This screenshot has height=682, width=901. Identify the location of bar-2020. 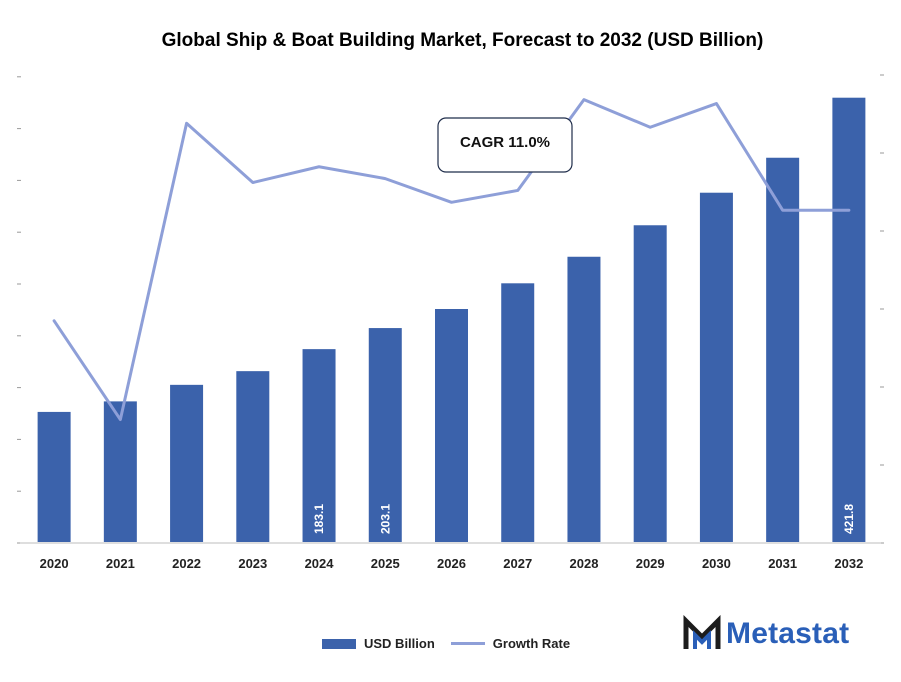
(54, 476).